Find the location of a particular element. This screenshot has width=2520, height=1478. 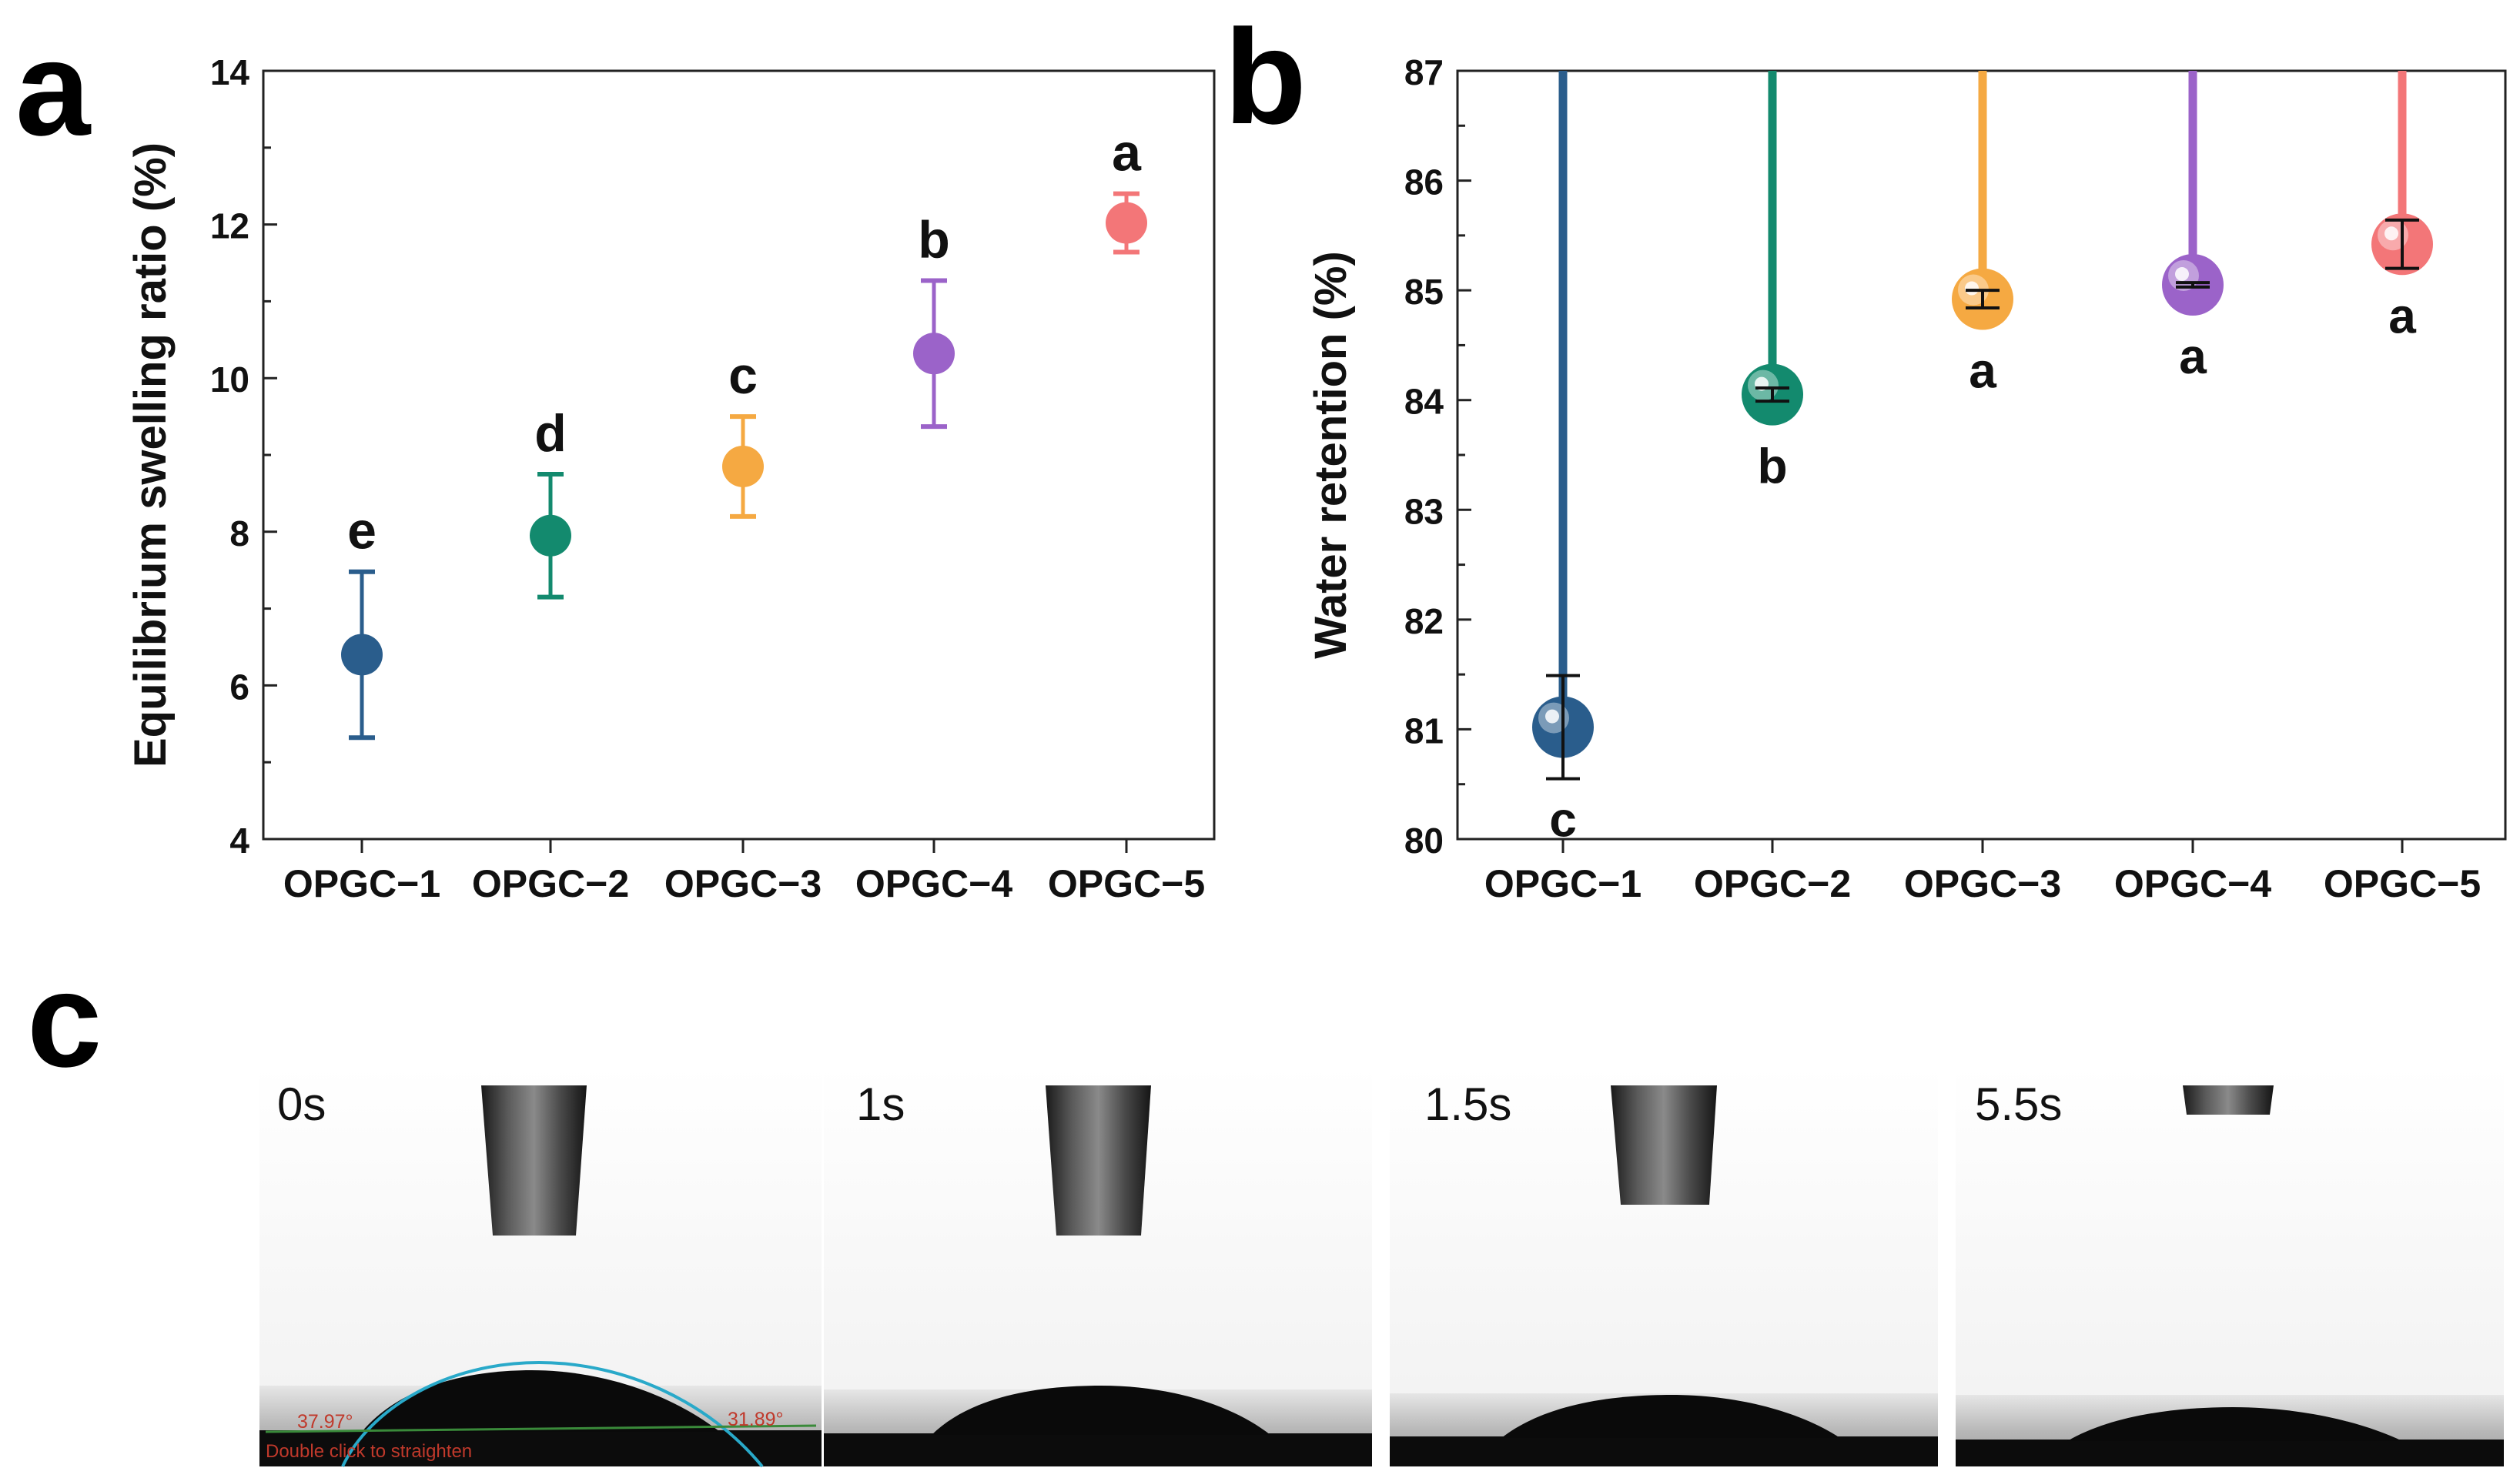

significance-letter-a: b is located at coordinates (934, 240).